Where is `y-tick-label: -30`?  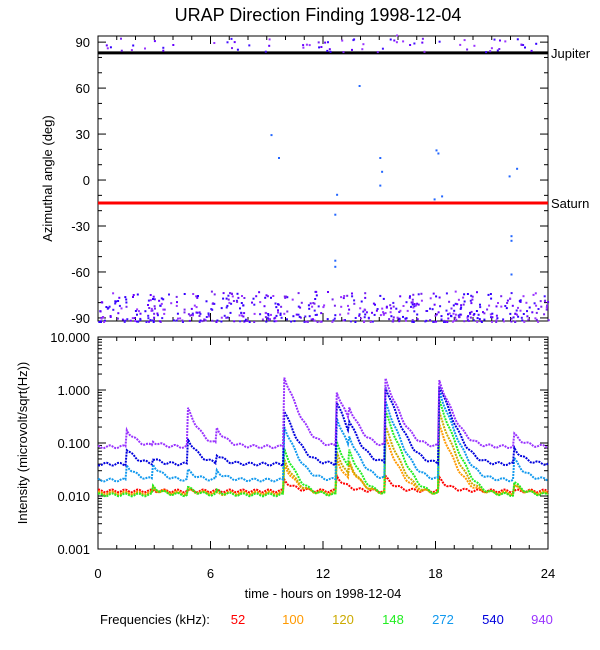 y-tick-label: -30 is located at coordinates (80, 226).